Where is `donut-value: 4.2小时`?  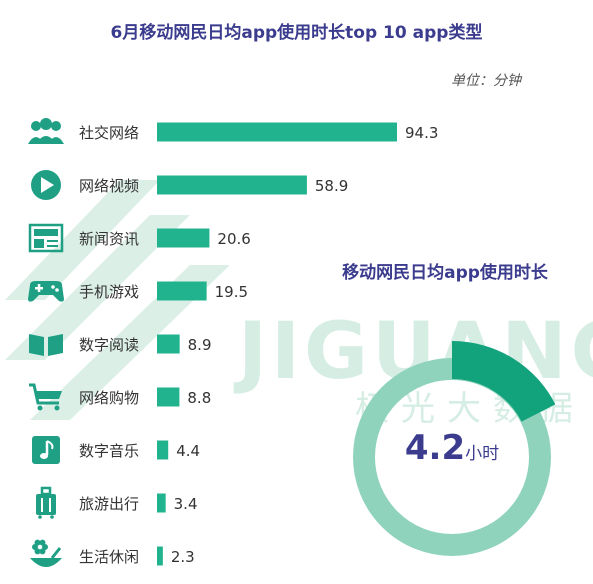
donut-value: 4.2小时 is located at coordinates (452, 448).